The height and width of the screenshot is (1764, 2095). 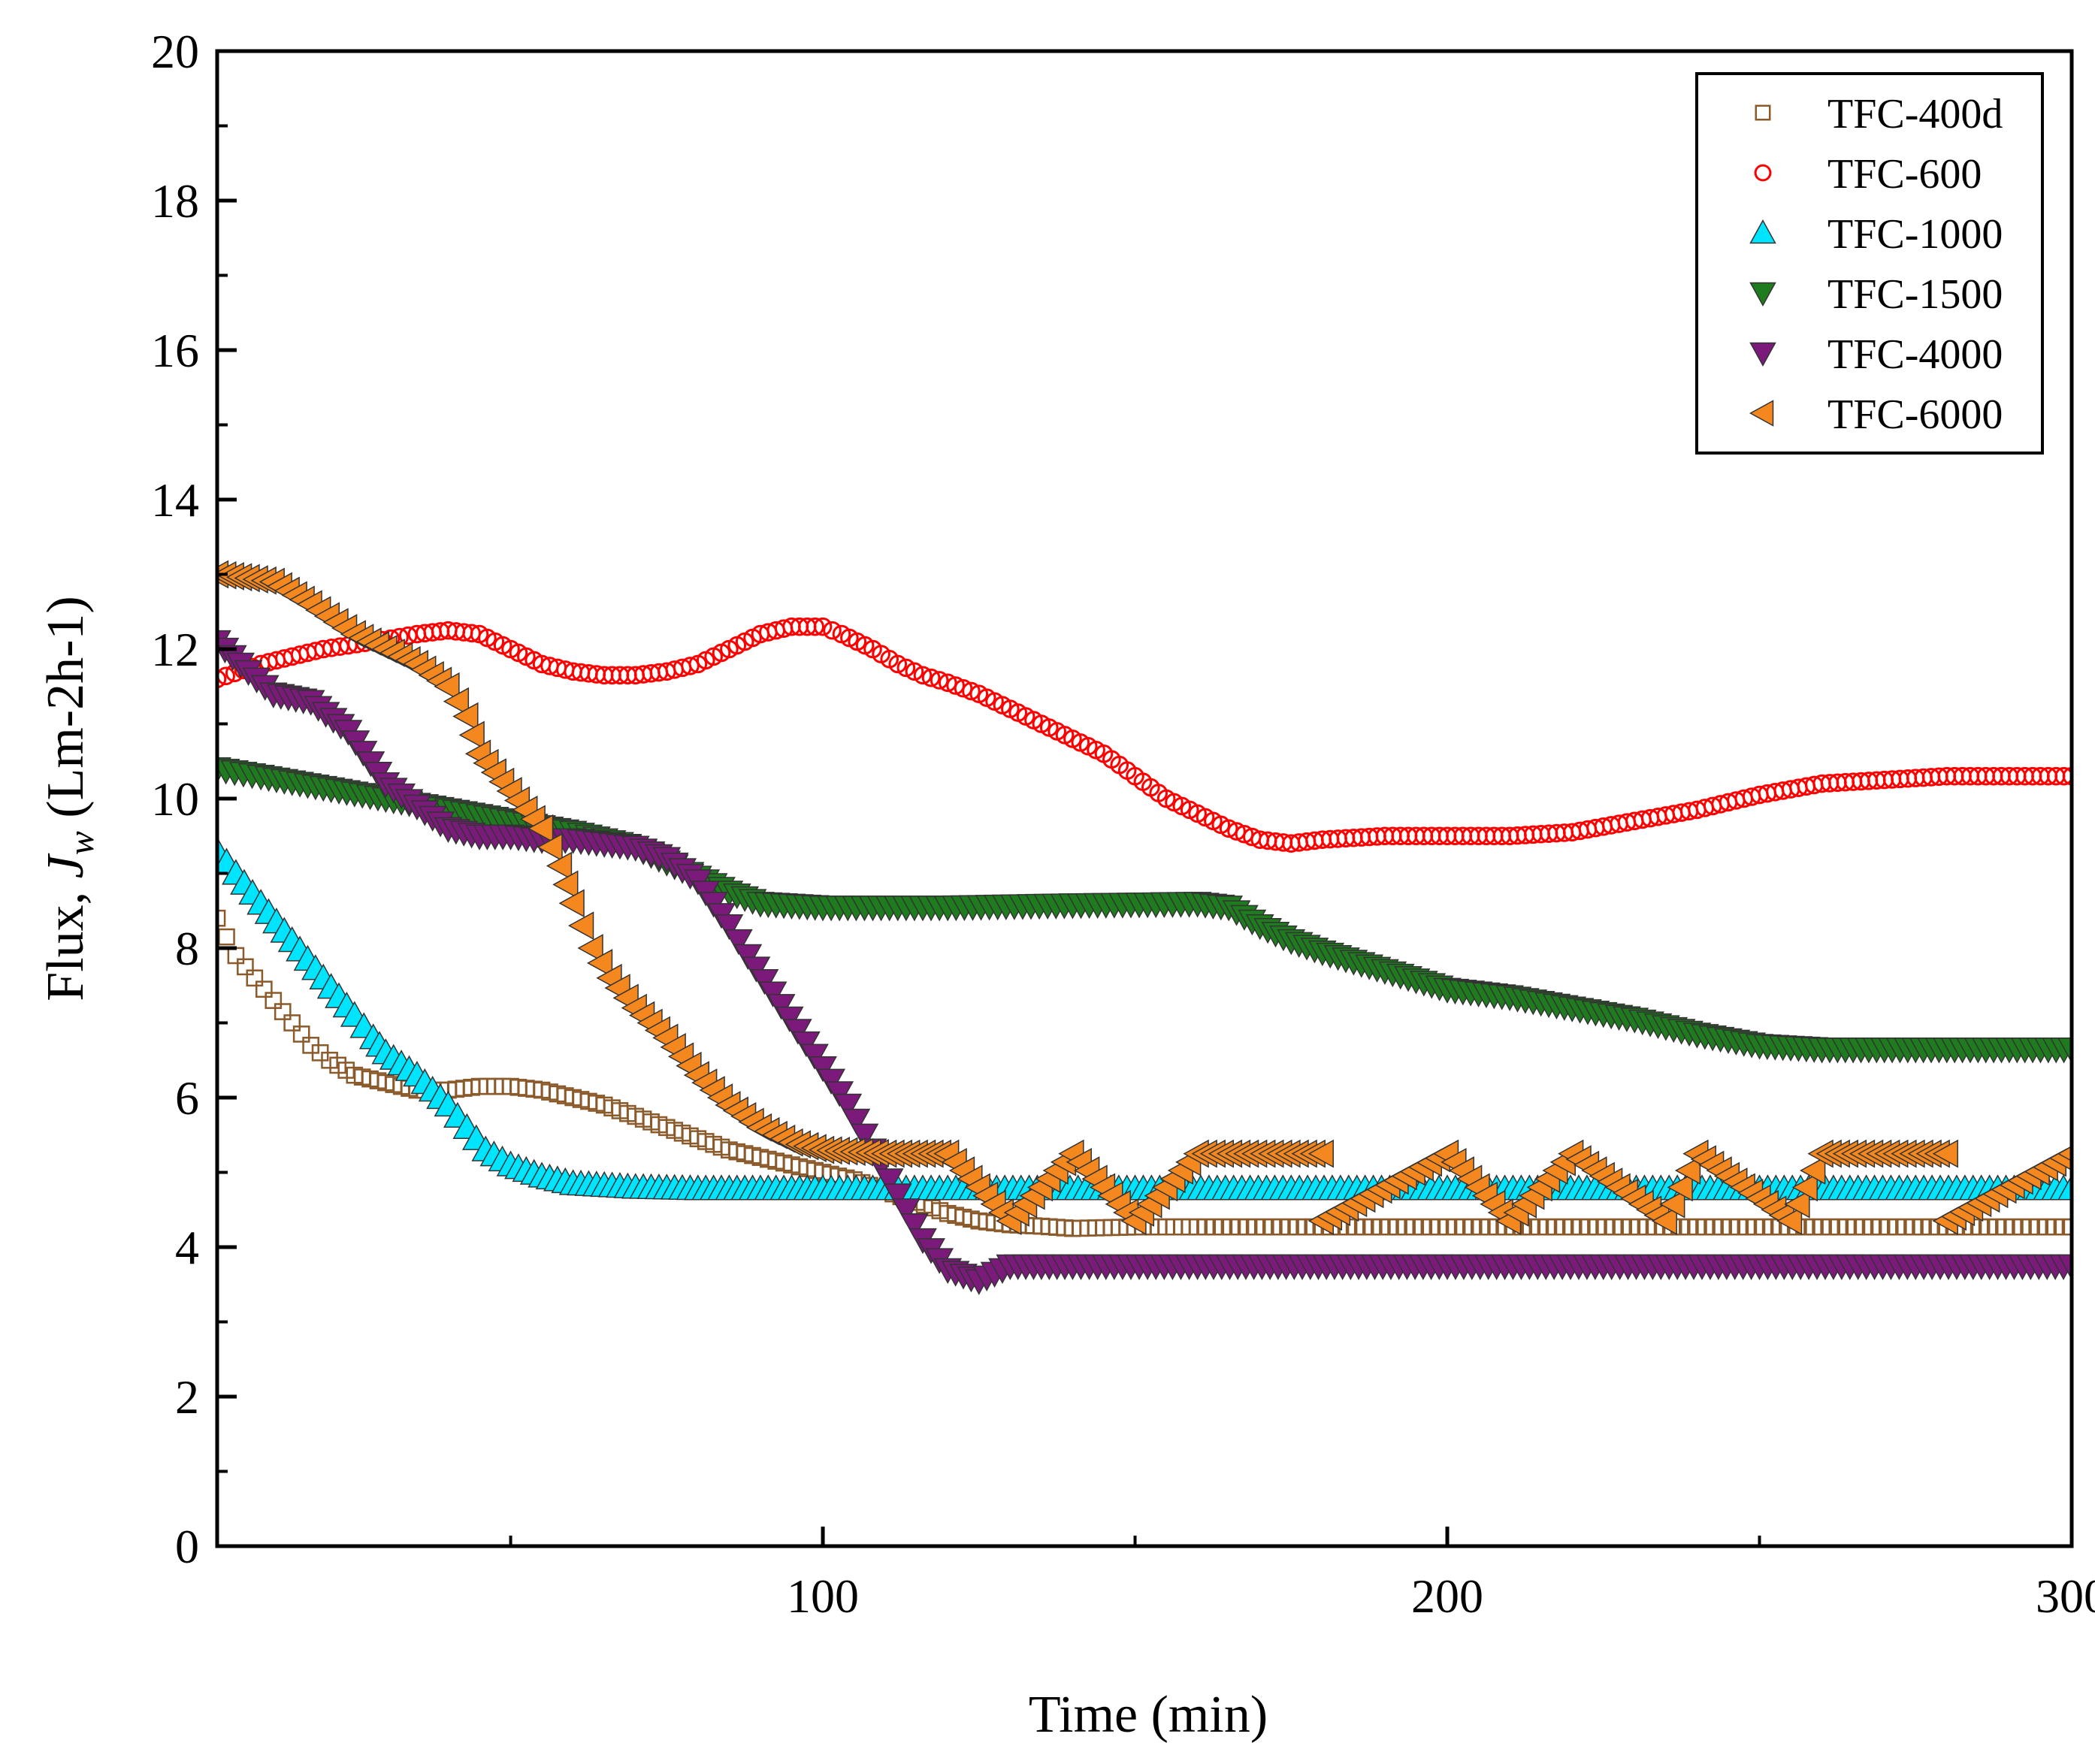 I want to click on y-axis-title-subscript: w, so click(x=81, y=843).